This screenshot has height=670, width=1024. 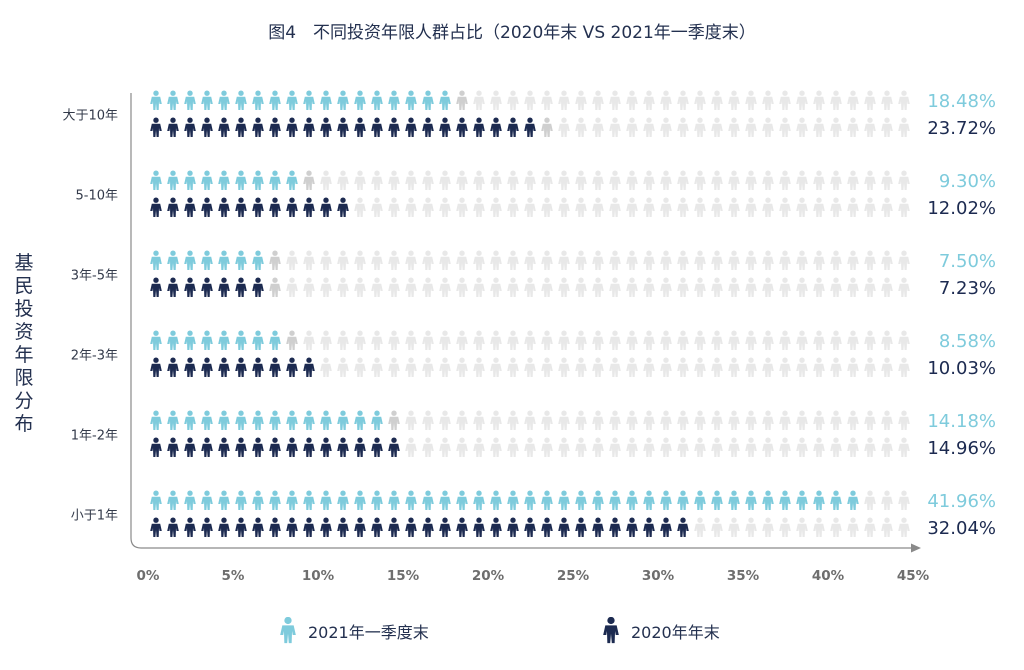 What do you see at coordinates (488, 576) in the screenshot?
I see `x-tick-label: 20%` at bounding box center [488, 576].